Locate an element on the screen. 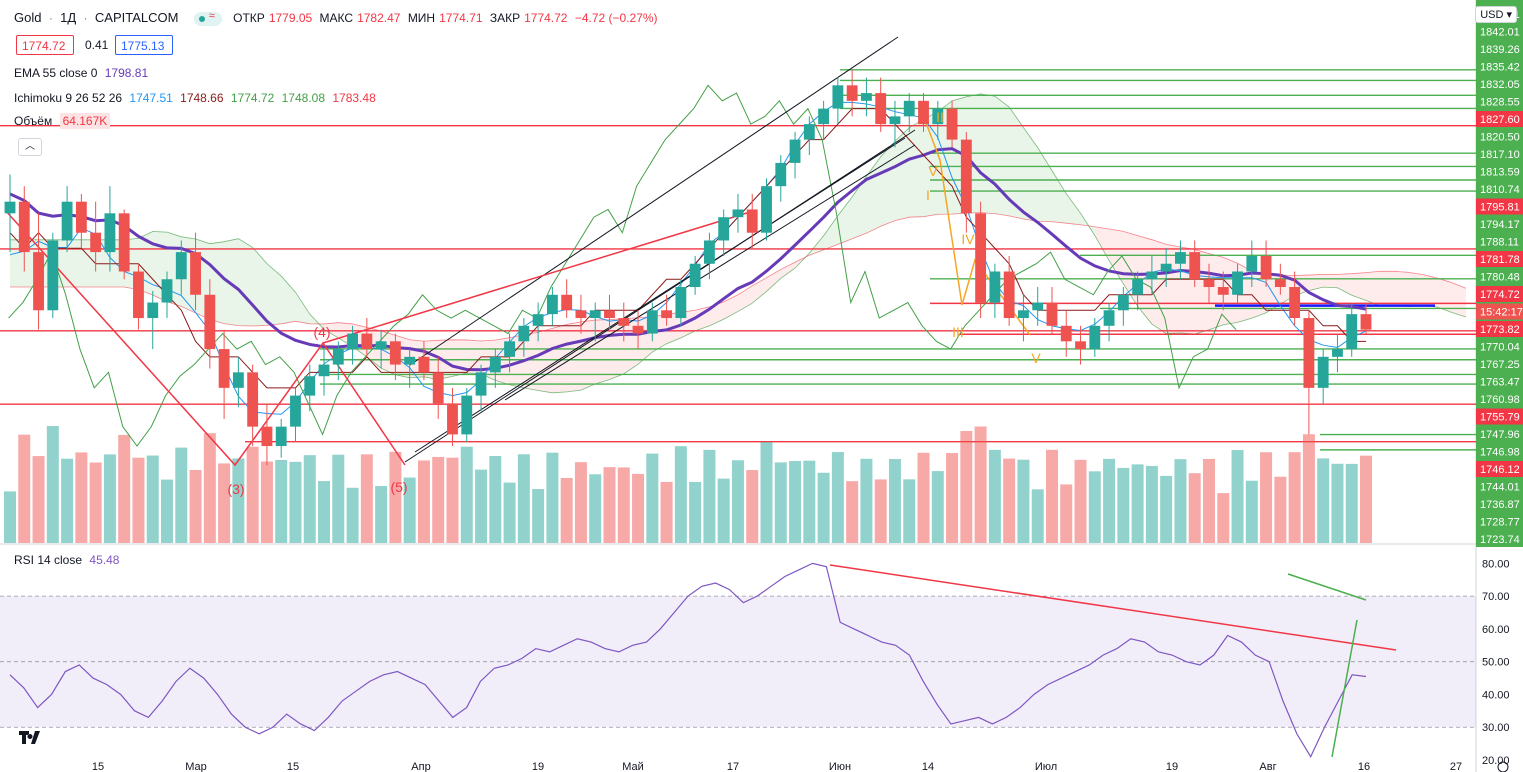  rsi-legend: RSI 14 close 45.48 is located at coordinates (68, 560).